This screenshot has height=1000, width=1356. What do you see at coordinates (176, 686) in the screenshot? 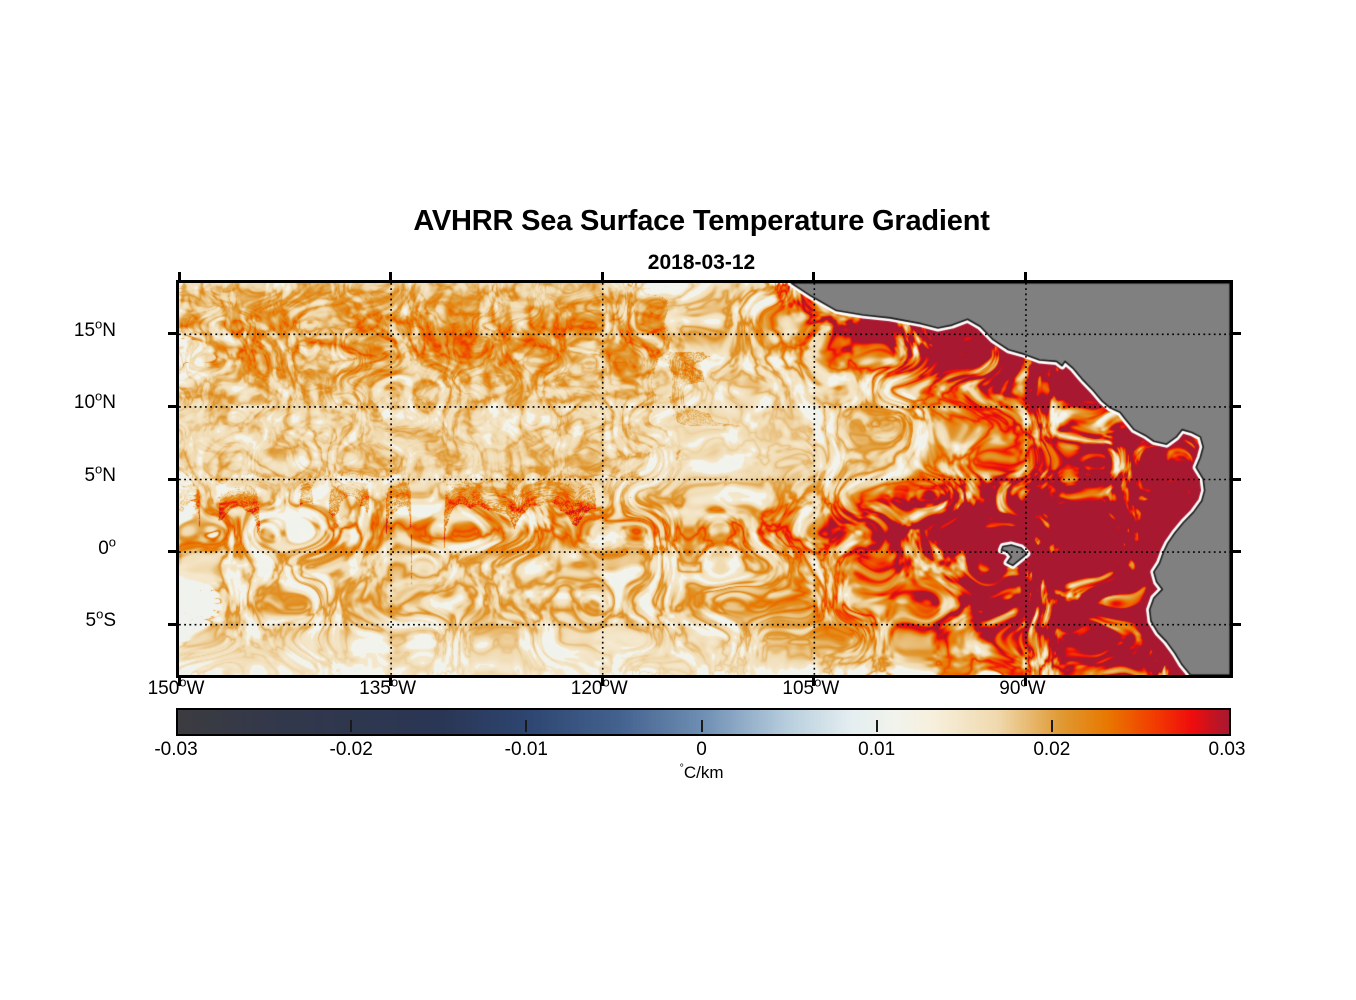
I see `x-tick-label: 150oW` at bounding box center [176, 686].